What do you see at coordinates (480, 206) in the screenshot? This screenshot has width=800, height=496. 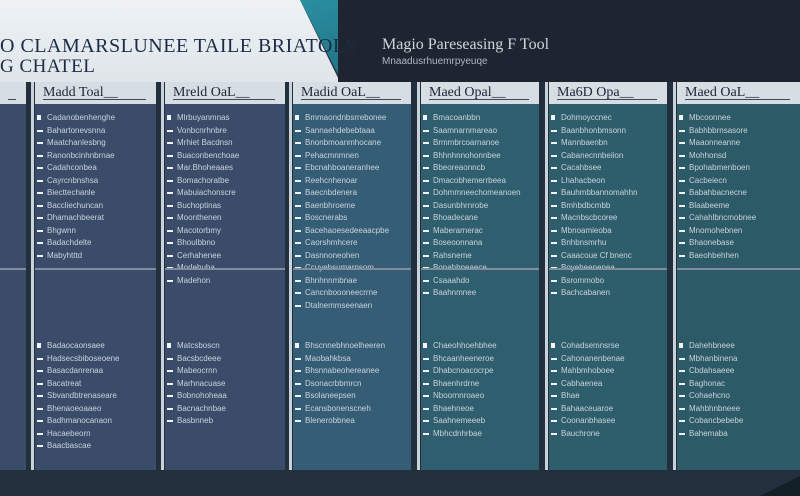 I see `list-item: Dasunbhrnrobe` at bounding box center [480, 206].